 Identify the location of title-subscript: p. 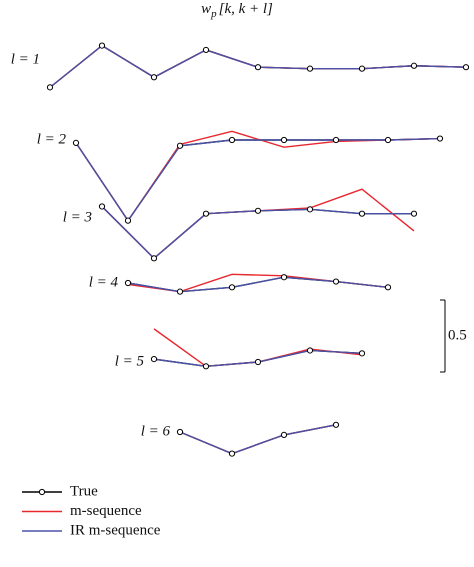
(213, 14).